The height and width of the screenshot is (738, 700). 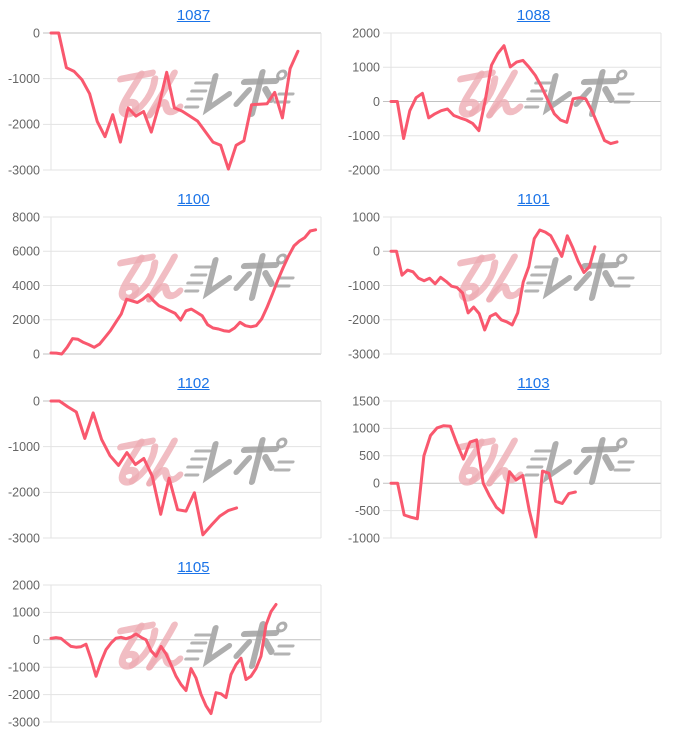 I want to click on y-axis-labels: 8000 6000 4000 2000 0, so click(x=26, y=285).